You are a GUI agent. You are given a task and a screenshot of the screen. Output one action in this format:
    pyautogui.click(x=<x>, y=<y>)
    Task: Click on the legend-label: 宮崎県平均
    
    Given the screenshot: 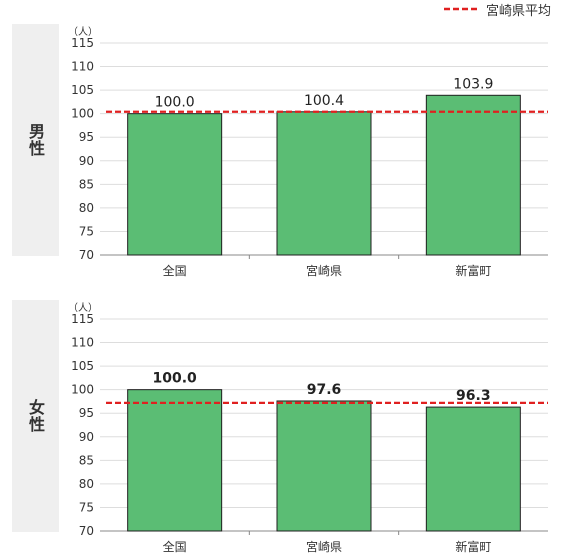 What is the action you would take?
    pyautogui.click(x=518, y=11)
    